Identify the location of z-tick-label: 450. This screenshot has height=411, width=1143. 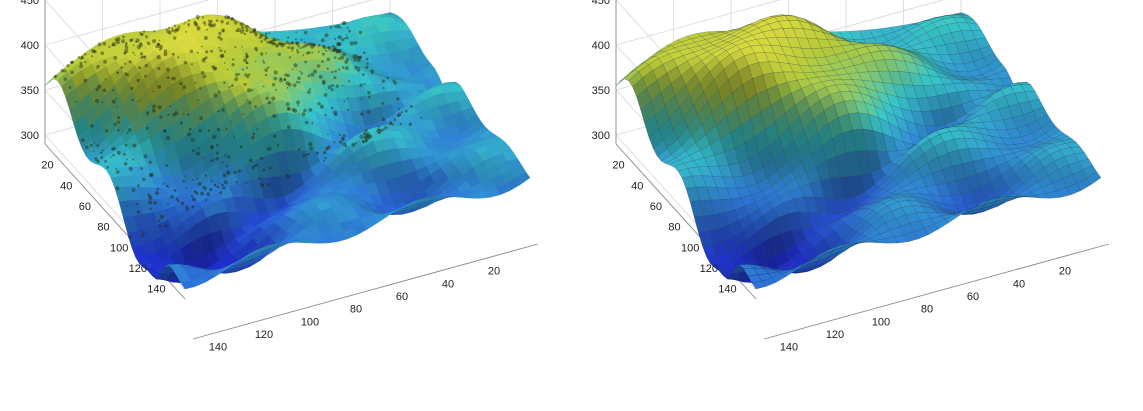
(30, 3).